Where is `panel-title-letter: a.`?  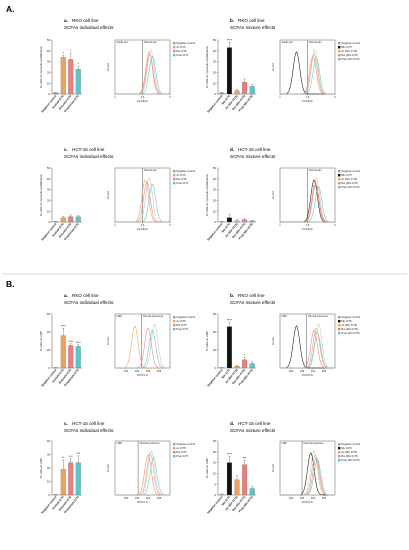
panel-title-letter: a. is located at coordinates (66, 20).